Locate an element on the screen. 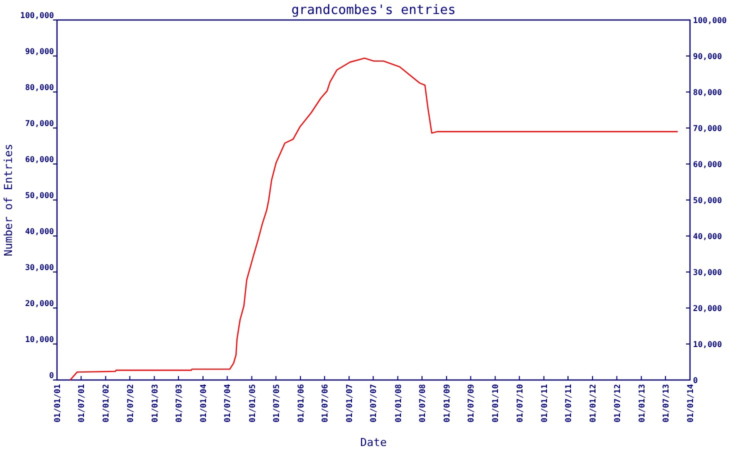 The width and height of the screenshot is (750, 450). x-tick-label: 01/07/08 is located at coordinates (423, 403).